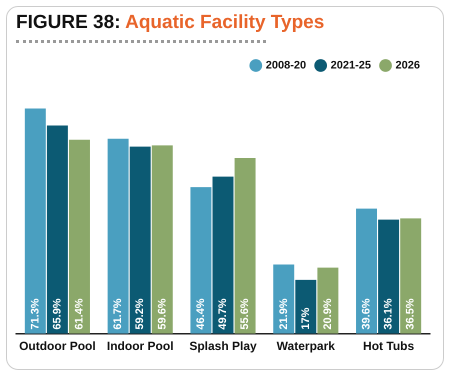 Image resolution: width=450 pixels, height=376 pixels. I want to click on data-label: 21.9%, so click(284, 314).